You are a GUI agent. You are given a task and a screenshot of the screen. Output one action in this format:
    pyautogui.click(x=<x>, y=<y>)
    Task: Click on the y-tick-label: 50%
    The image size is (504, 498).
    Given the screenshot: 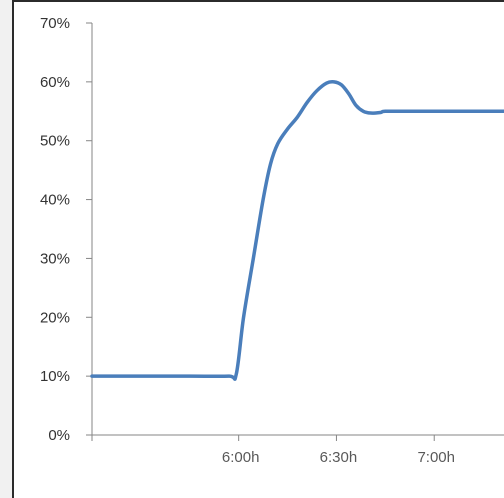 What is the action you would take?
    pyautogui.click(x=55, y=141)
    